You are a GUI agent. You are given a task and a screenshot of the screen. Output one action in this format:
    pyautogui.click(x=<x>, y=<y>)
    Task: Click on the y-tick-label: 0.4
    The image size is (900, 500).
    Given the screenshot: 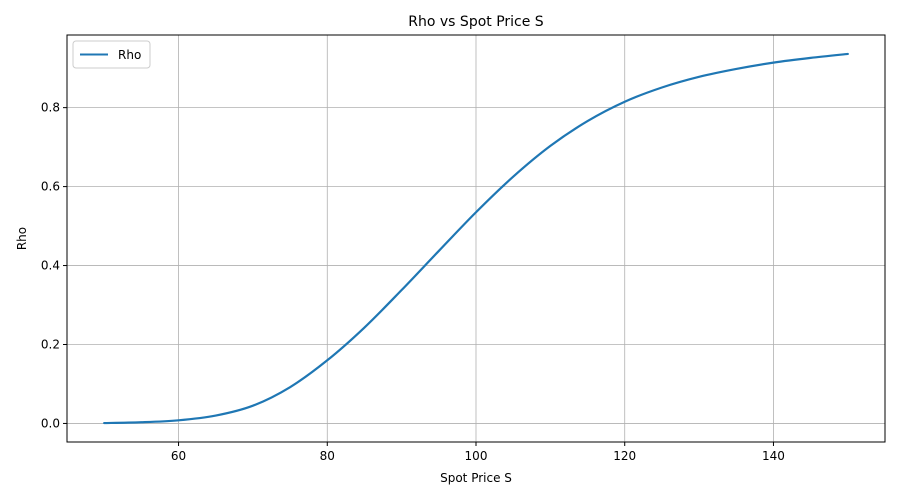 What is the action you would take?
    pyautogui.click(x=50, y=266)
    